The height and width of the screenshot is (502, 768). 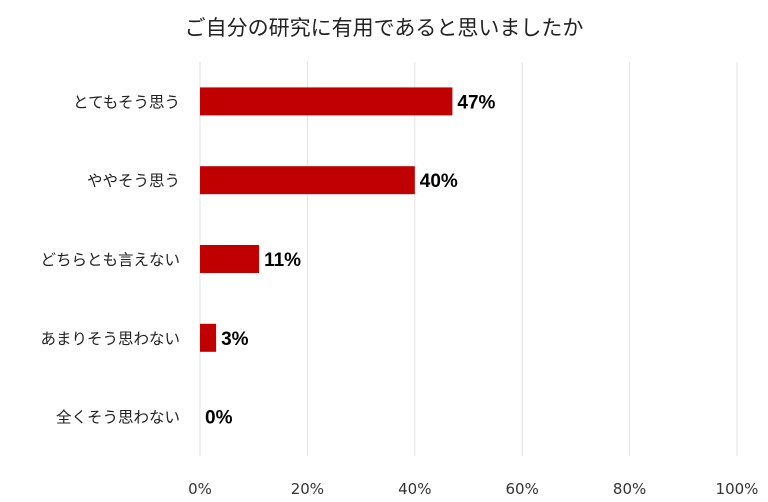 What do you see at coordinates (219, 418) in the screenshot?
I see `data-label: 0%` at bounding box center [219, 418].